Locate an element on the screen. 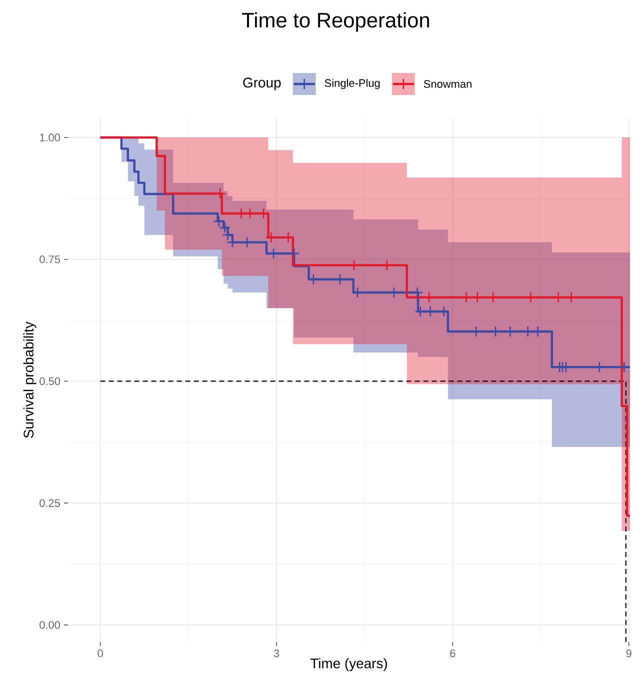 This screenshot has width=644, height=684. x-axis-title: Time (years) is located at coordinates (348, 665).